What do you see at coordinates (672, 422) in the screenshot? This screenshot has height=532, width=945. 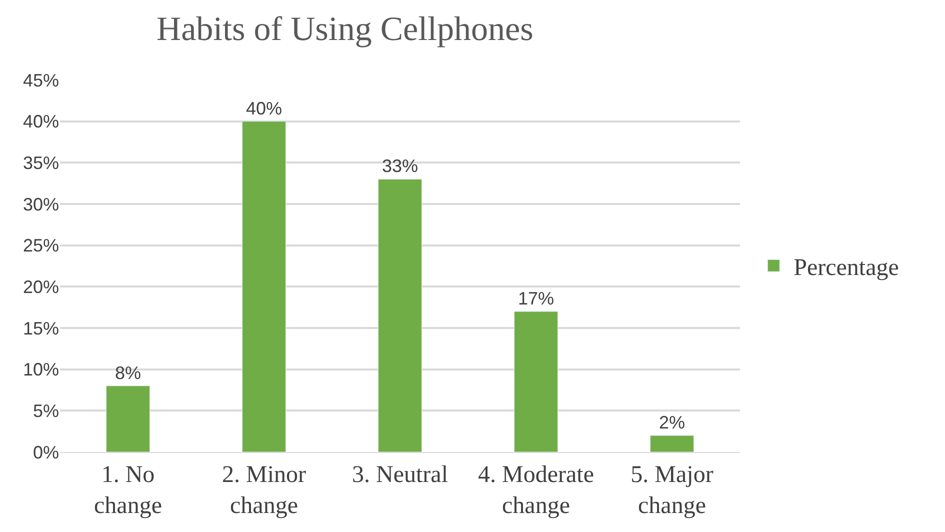 I see `data-label: 2%` at bounding box center [672, 422].